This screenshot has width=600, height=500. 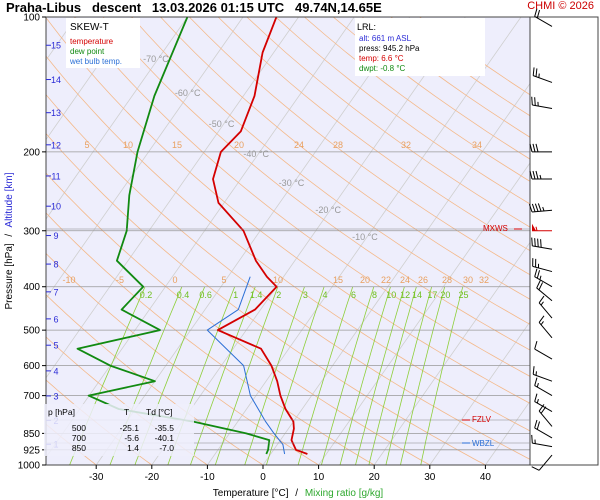 I want to click on table-header-p: p [hPa], so click(x=61, y=412).